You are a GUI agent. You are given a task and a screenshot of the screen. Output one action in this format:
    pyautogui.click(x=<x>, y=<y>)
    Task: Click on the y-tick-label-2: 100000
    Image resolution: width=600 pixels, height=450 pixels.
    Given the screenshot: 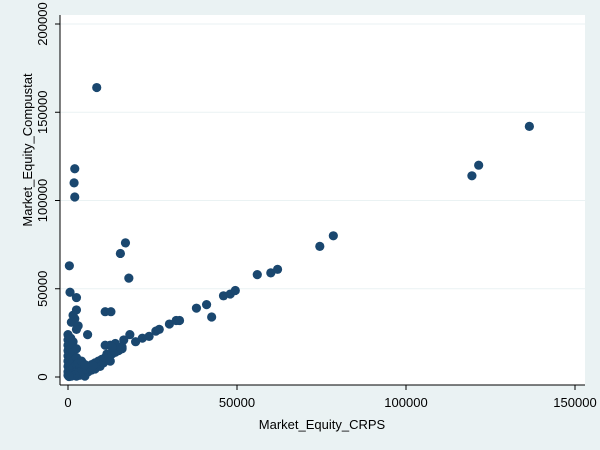 What is the action you would take?
    pyautogui.click(x=42, y=200)
    